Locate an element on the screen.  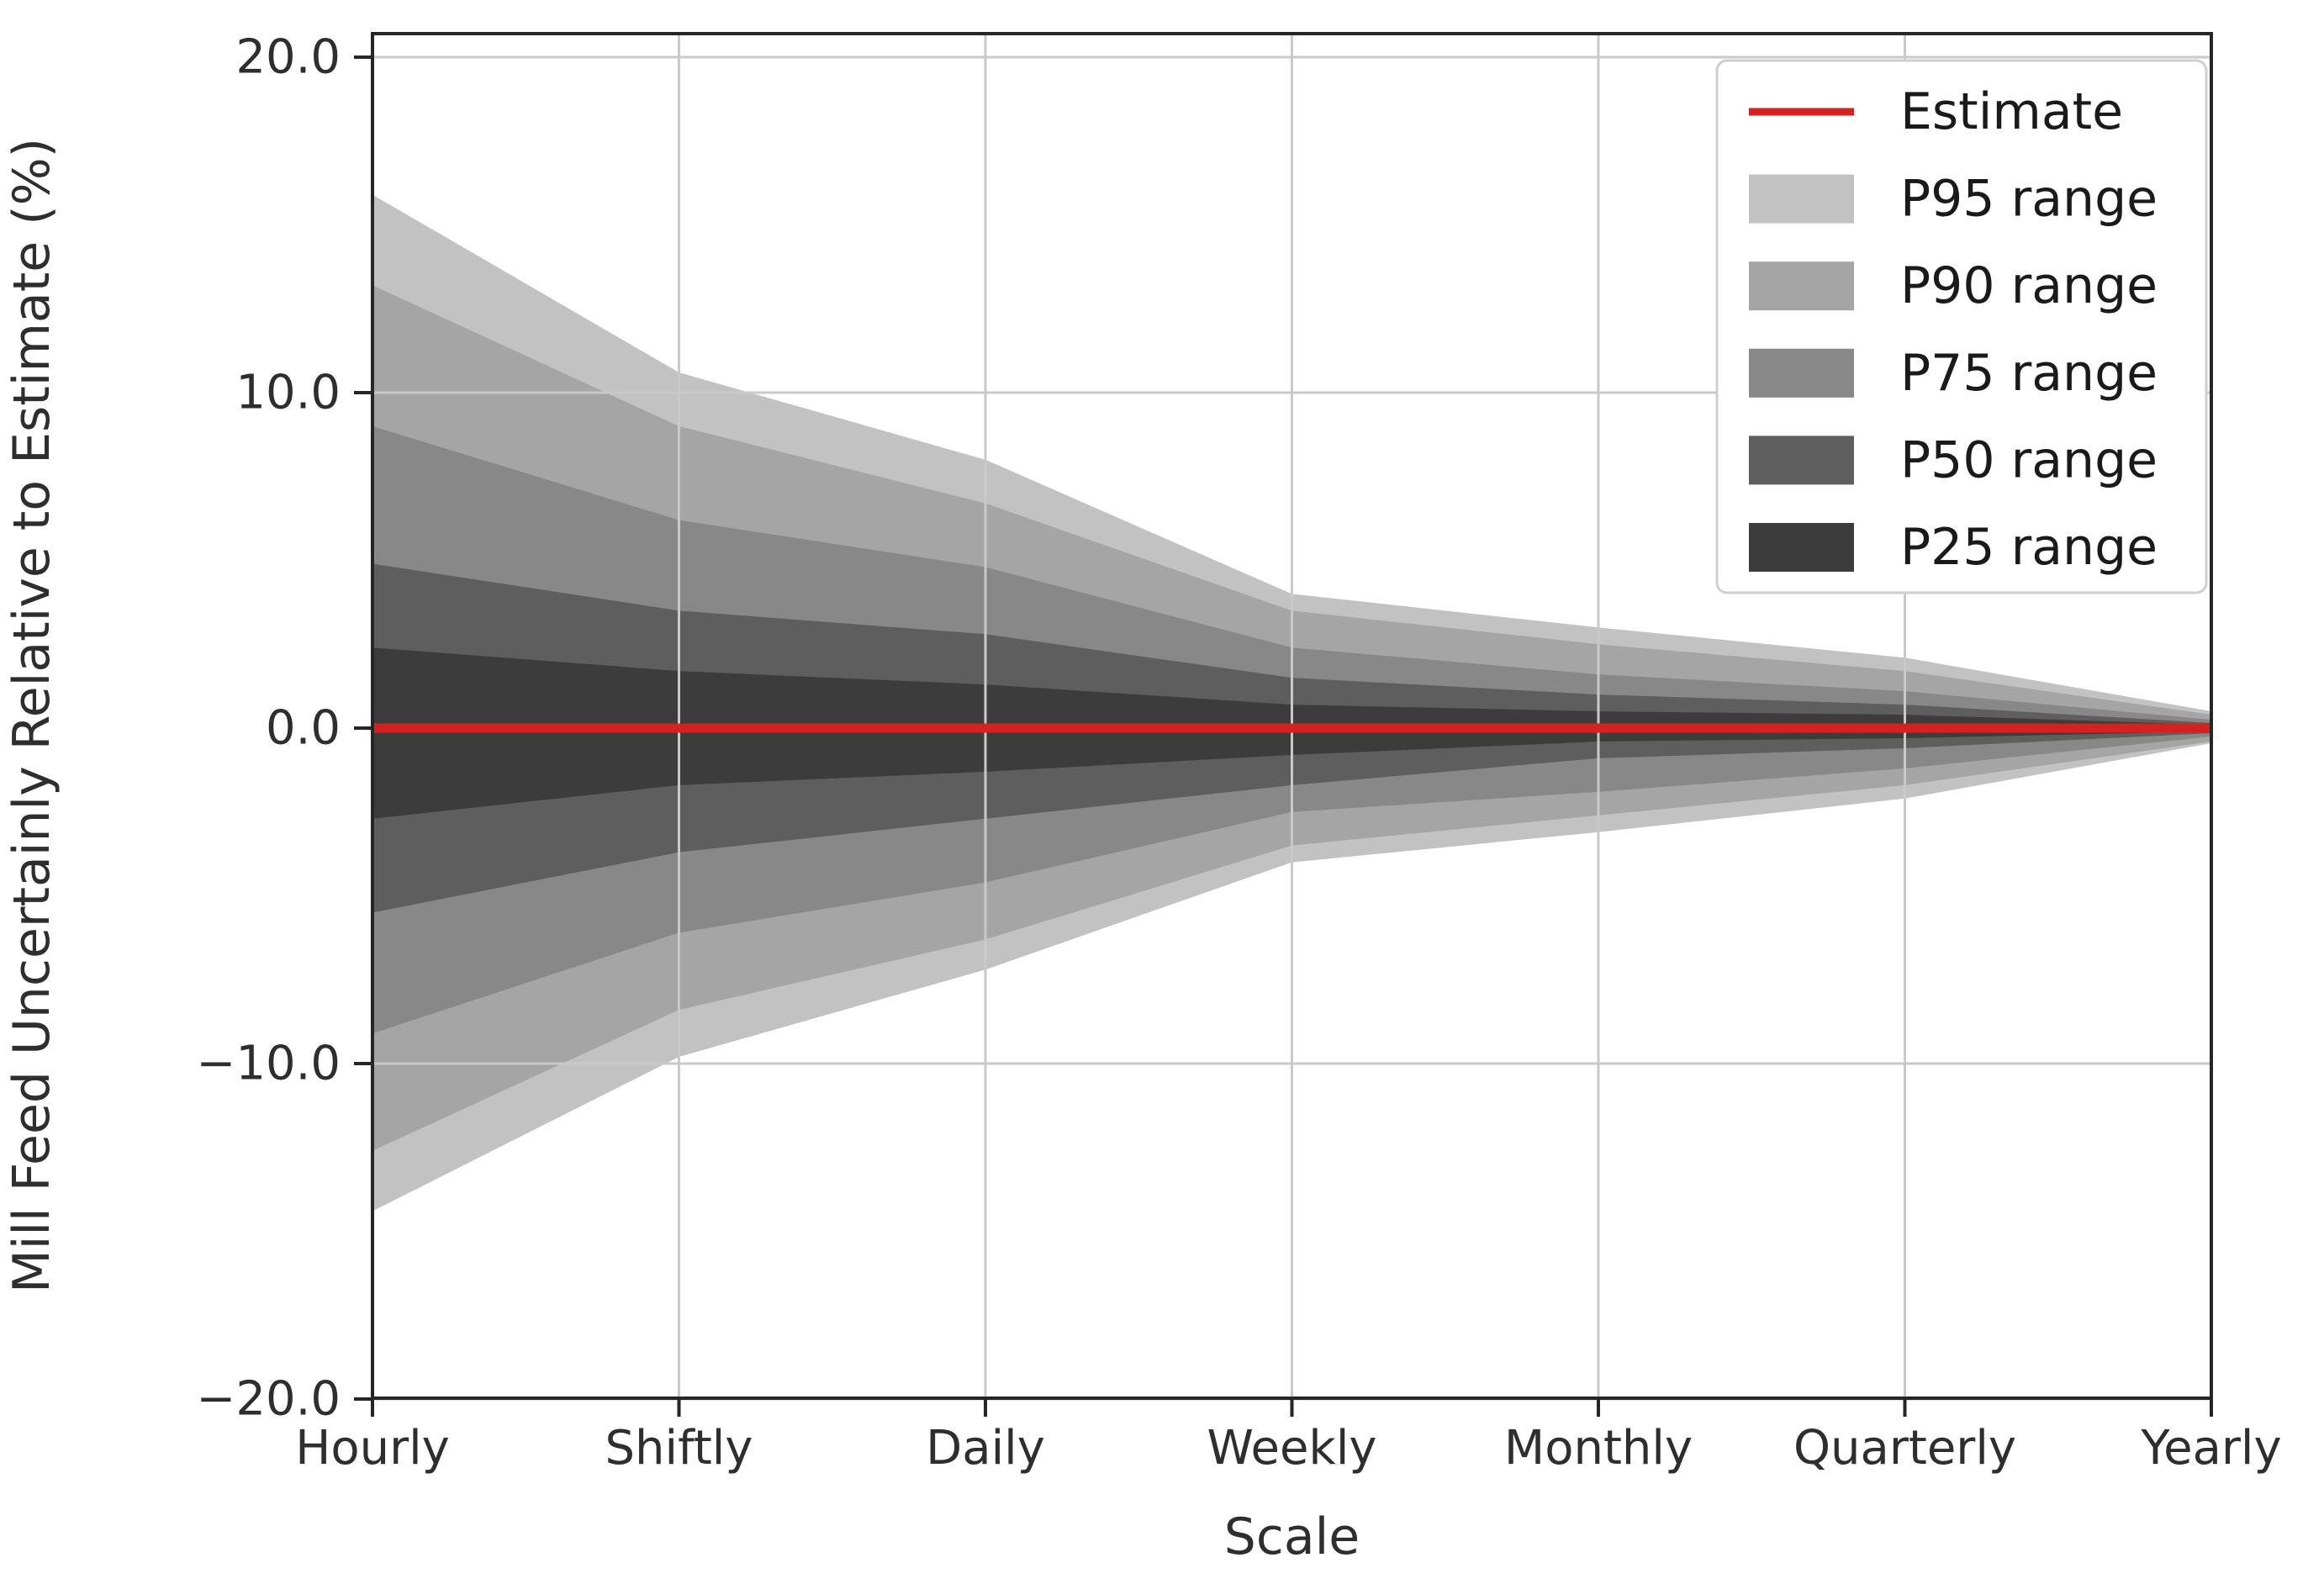
legend-swatch-p75-range is located at coordinates (1802, 373).